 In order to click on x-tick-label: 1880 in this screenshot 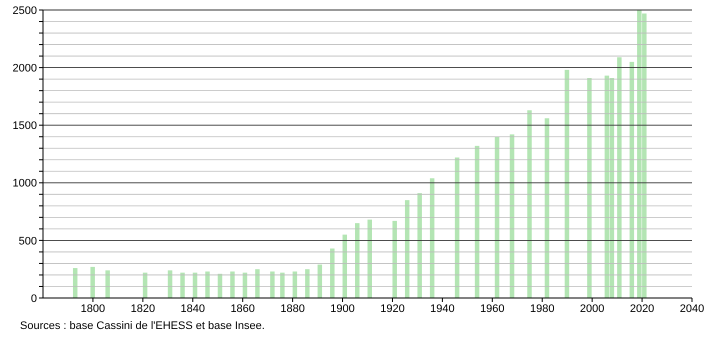, I will do `click(292, 308)`.